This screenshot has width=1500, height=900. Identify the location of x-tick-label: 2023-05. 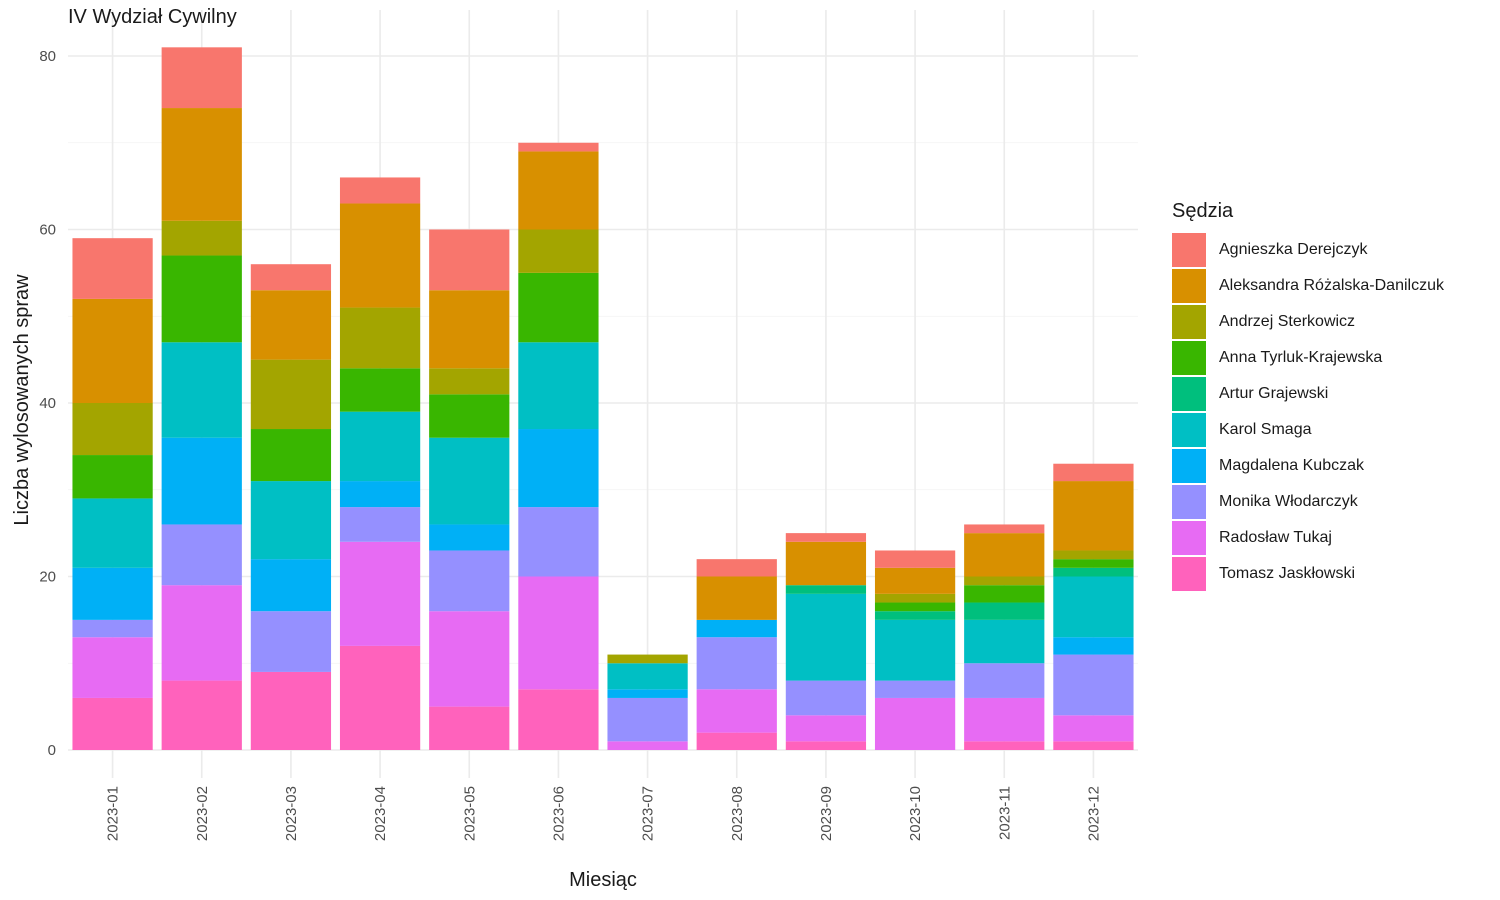
(469, 813).